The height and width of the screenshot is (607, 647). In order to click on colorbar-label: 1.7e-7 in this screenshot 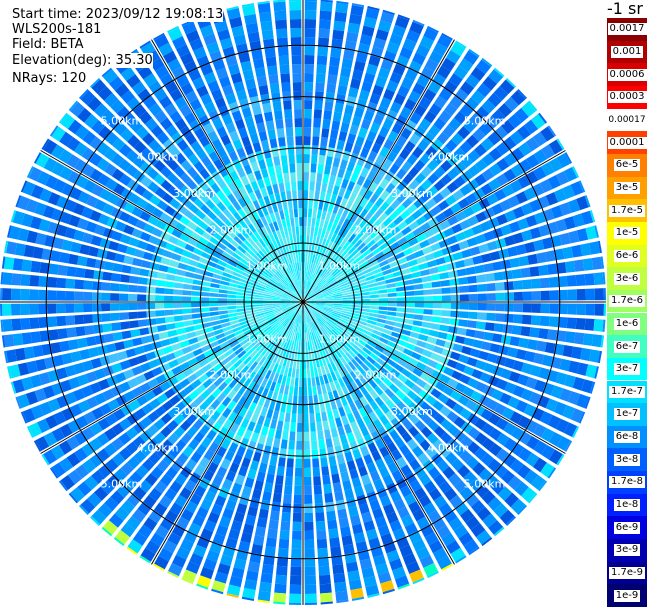, I will do `click(627, 391)`.